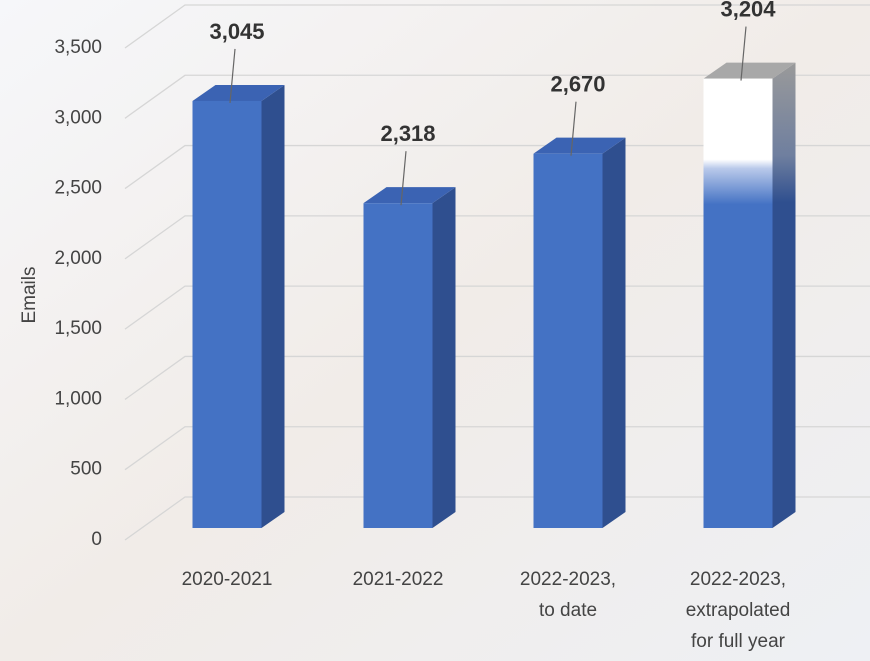 Image resolution: width=870 pixels, height=661 pixels. What do you see at coordinates (398, 579) in the screenshot?
I see `x-tick-label: 2021-2022` at bounding box center [398, 579].